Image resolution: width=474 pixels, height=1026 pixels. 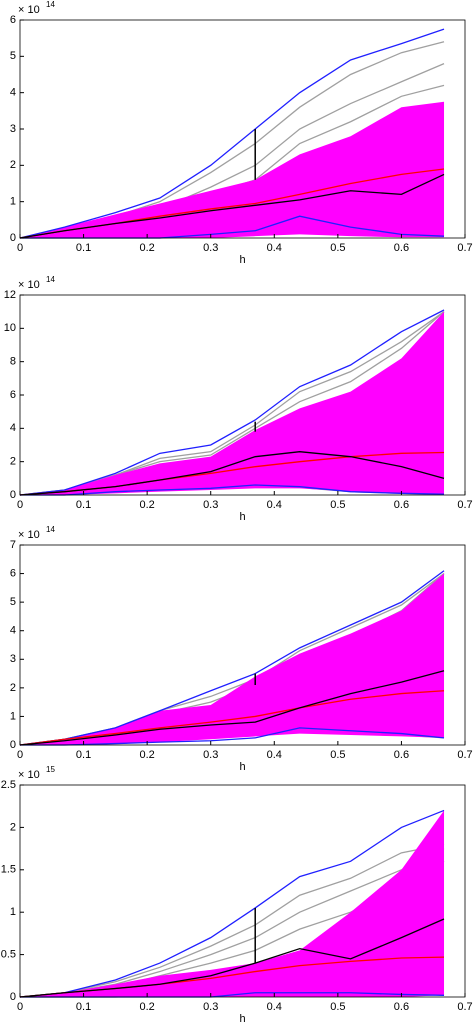 I want to click on y-tick-label: 0.5, so click(x=8, y=955).